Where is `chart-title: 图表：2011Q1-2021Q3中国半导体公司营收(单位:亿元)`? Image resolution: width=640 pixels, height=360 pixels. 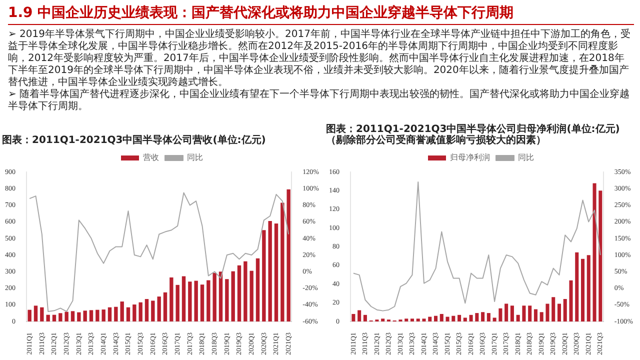
chart-title: 图表：2011Q1-2021Q3中国半导体公司营收(单位:亿元) is located at coordinates (134, 140).